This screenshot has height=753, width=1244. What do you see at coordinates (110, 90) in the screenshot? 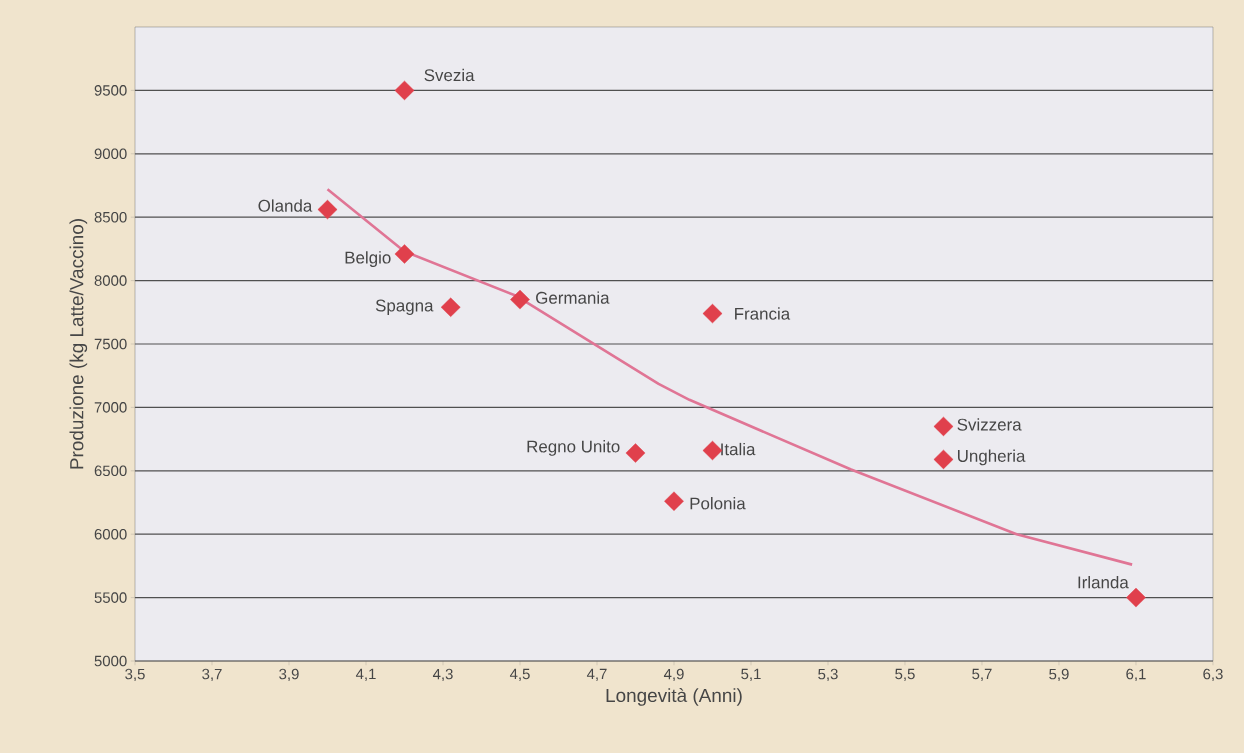
I see `y-tick-label: 9500` at bounding box center [110, 90].